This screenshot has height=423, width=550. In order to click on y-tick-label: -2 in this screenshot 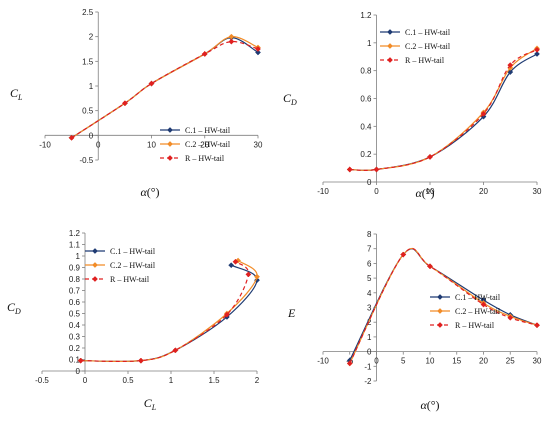, I will do `click(368, 381)`.